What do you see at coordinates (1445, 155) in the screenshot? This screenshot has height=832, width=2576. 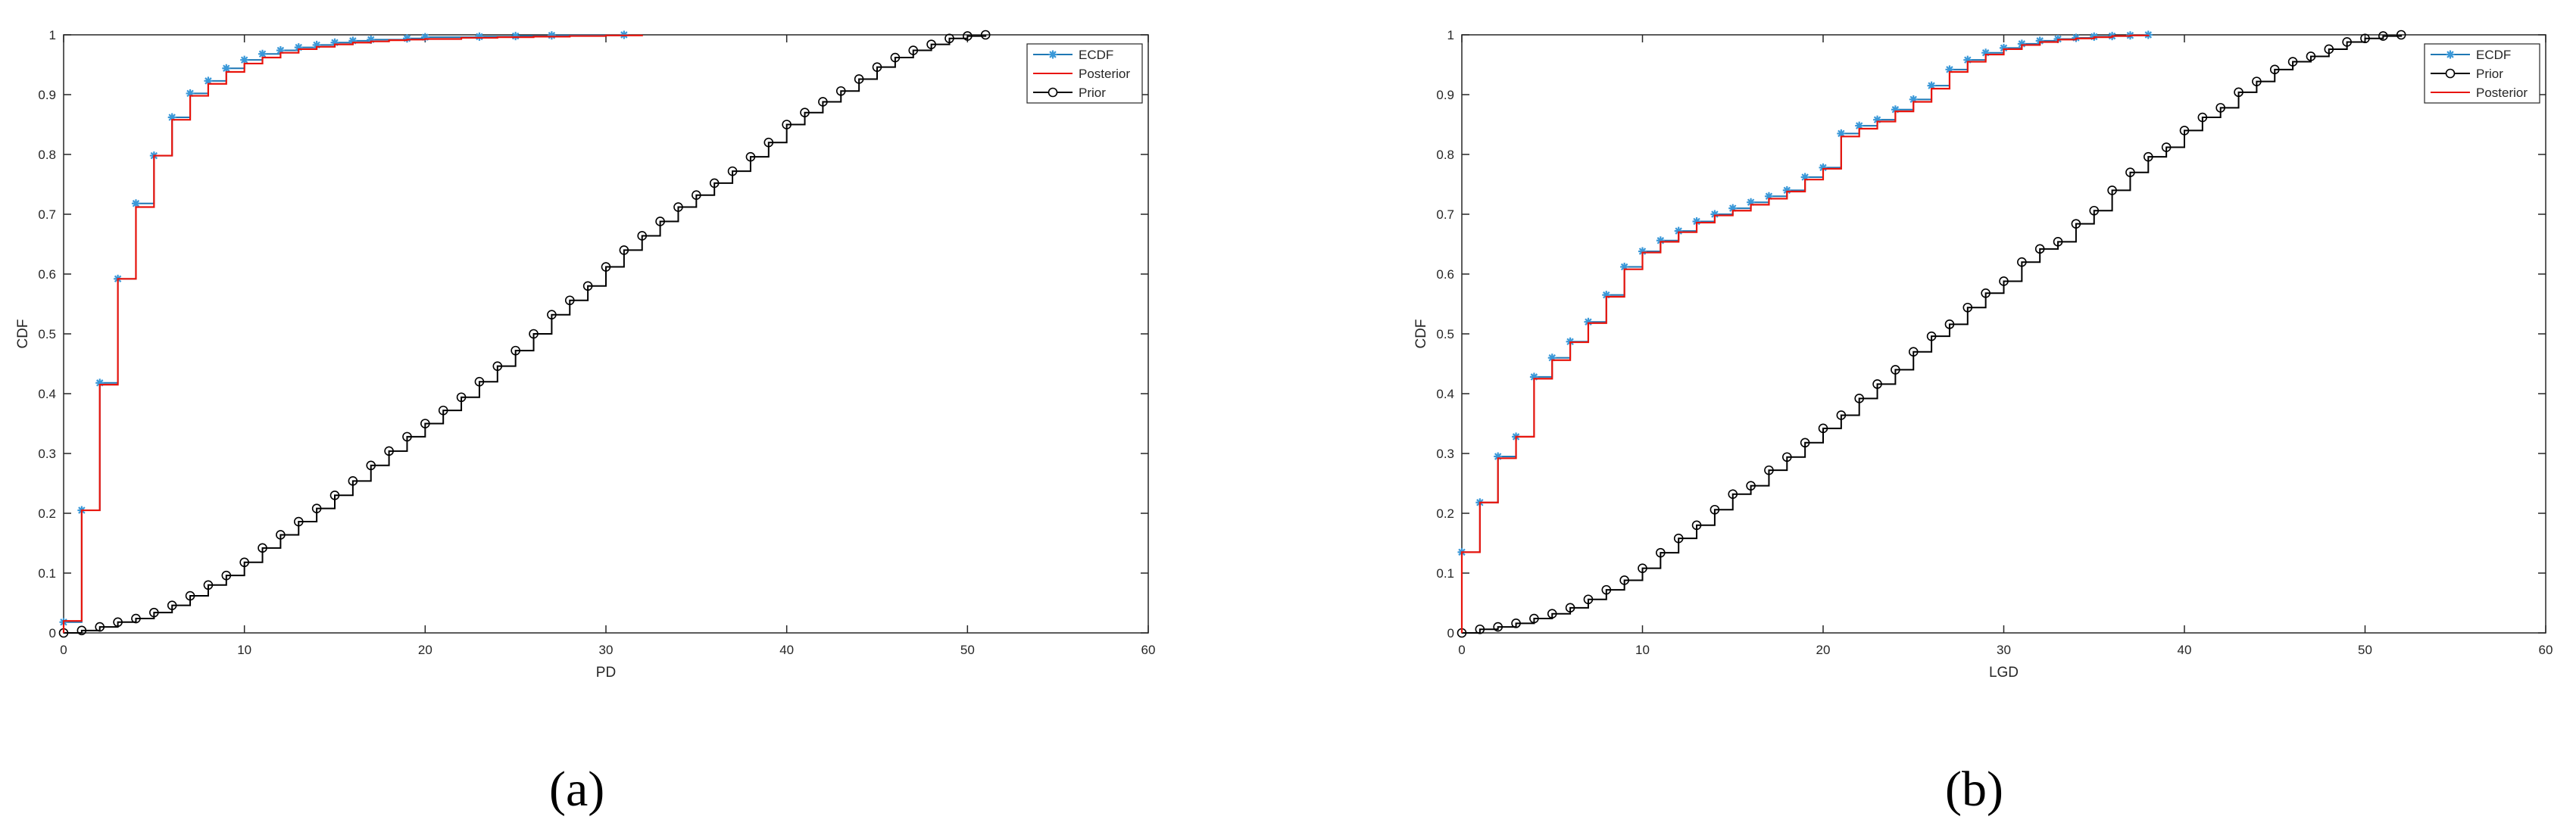 I see `y-tick-label: 0.8` at bounding box center [1445, 155].